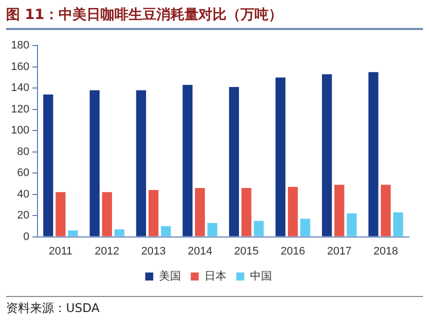  Describe the element at coordinates (246, 251) in the screenshot. I see `x-tick-label: 2015` at that location.